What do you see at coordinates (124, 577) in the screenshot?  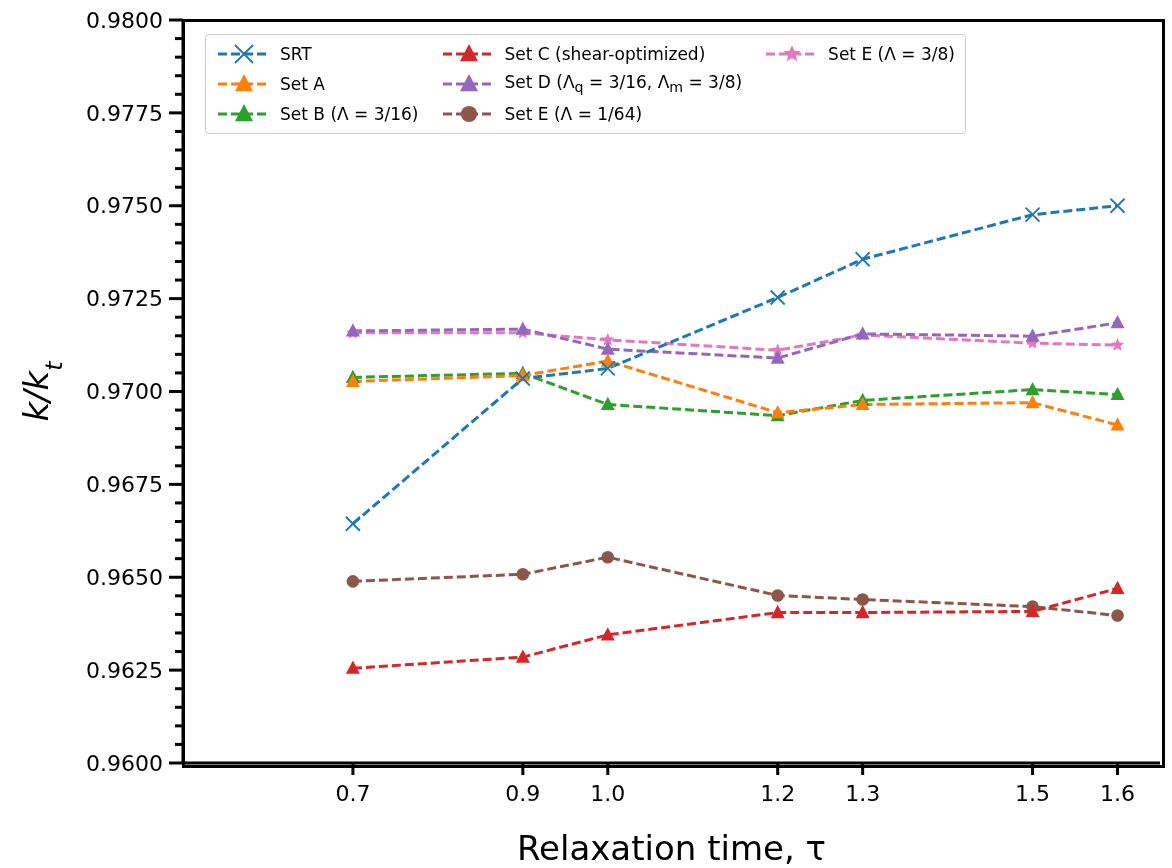 I see `y-tick-label: 0.9650` at bounding box center [124, 577].